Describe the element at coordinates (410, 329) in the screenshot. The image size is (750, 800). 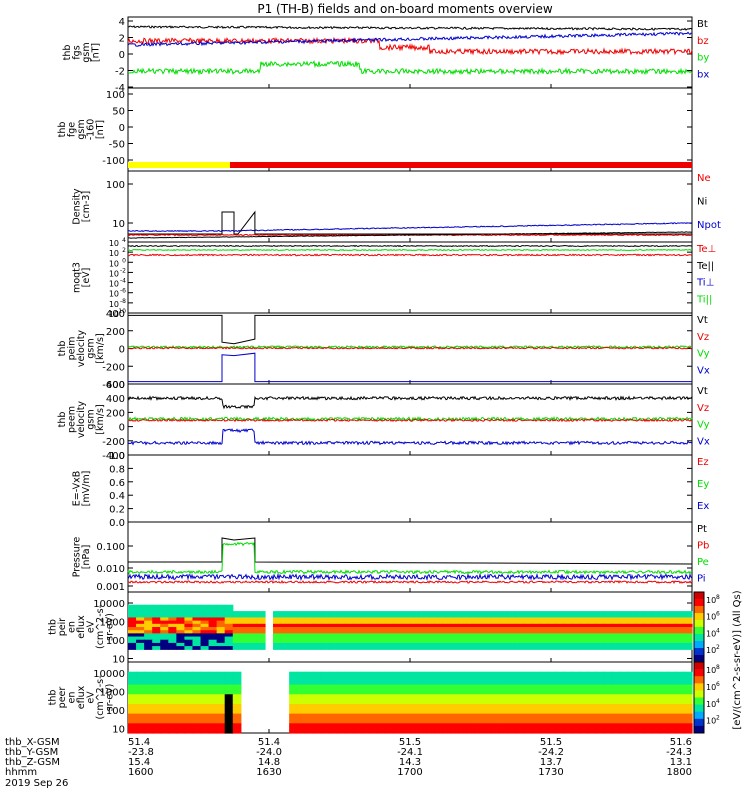
I see `vt-line` at that location.